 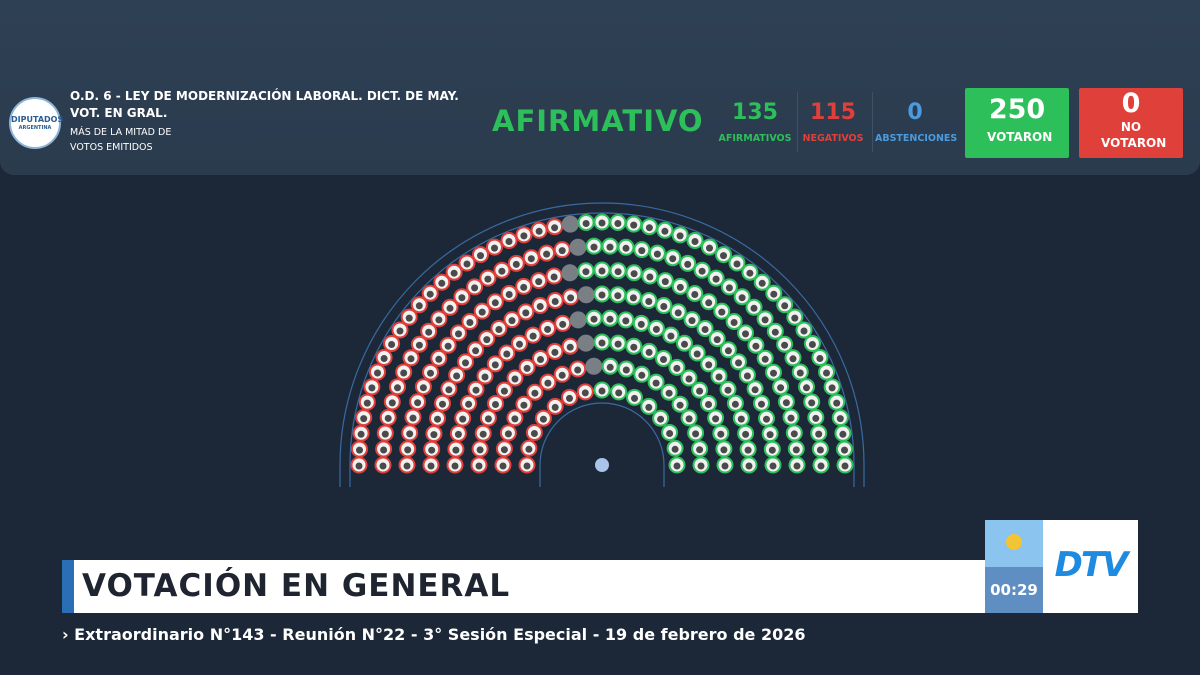 What do you see at coordinates (1017, 109) in the screenshot?
I see `count: 250` at bounding box center [1017, 109].